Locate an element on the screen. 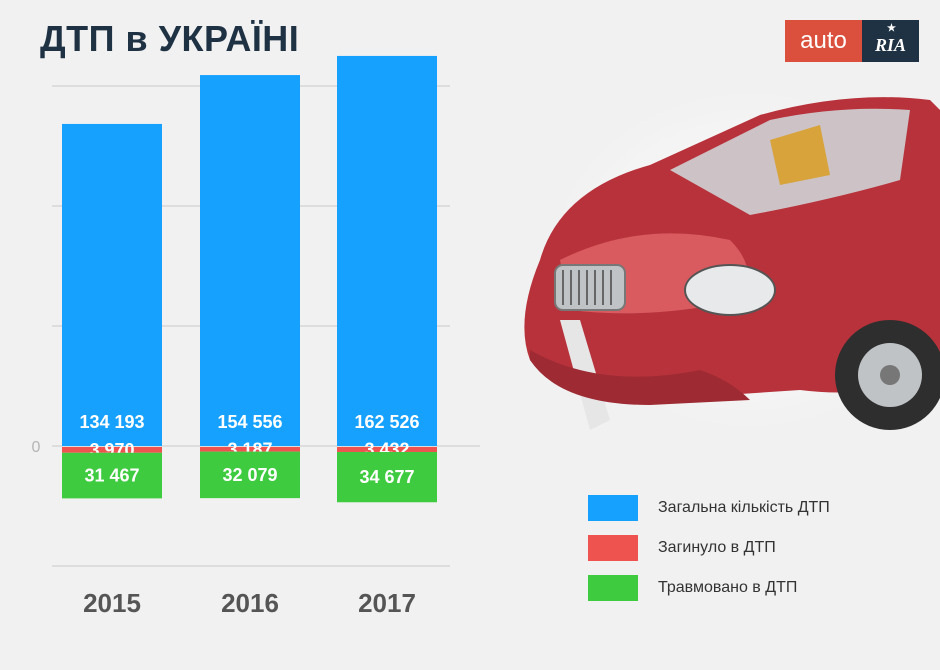 This screenshot has height=670, width=940. bar-injured-2015 is located at coordinates (112, 475).